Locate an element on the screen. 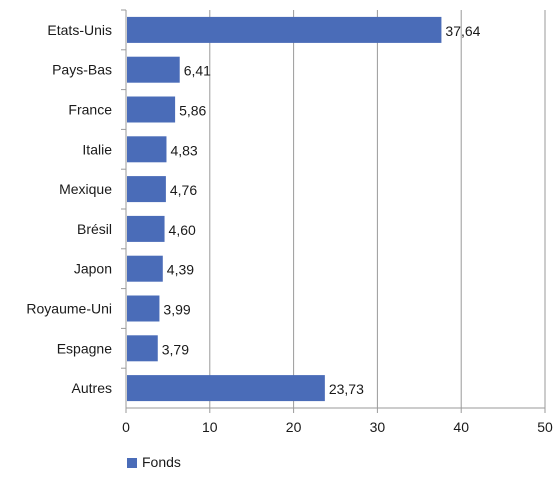 This screenshot has height=480, width=555. x-tick-label: 40 is located at coordinates (461, 427).